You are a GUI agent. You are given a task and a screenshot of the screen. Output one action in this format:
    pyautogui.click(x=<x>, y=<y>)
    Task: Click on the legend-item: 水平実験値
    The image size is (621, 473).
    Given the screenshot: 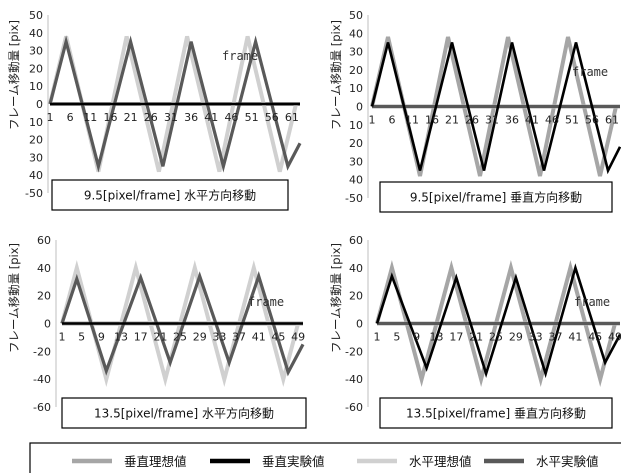 What is the action you would take?
    pyautogui.click(x=541, y=461)
    